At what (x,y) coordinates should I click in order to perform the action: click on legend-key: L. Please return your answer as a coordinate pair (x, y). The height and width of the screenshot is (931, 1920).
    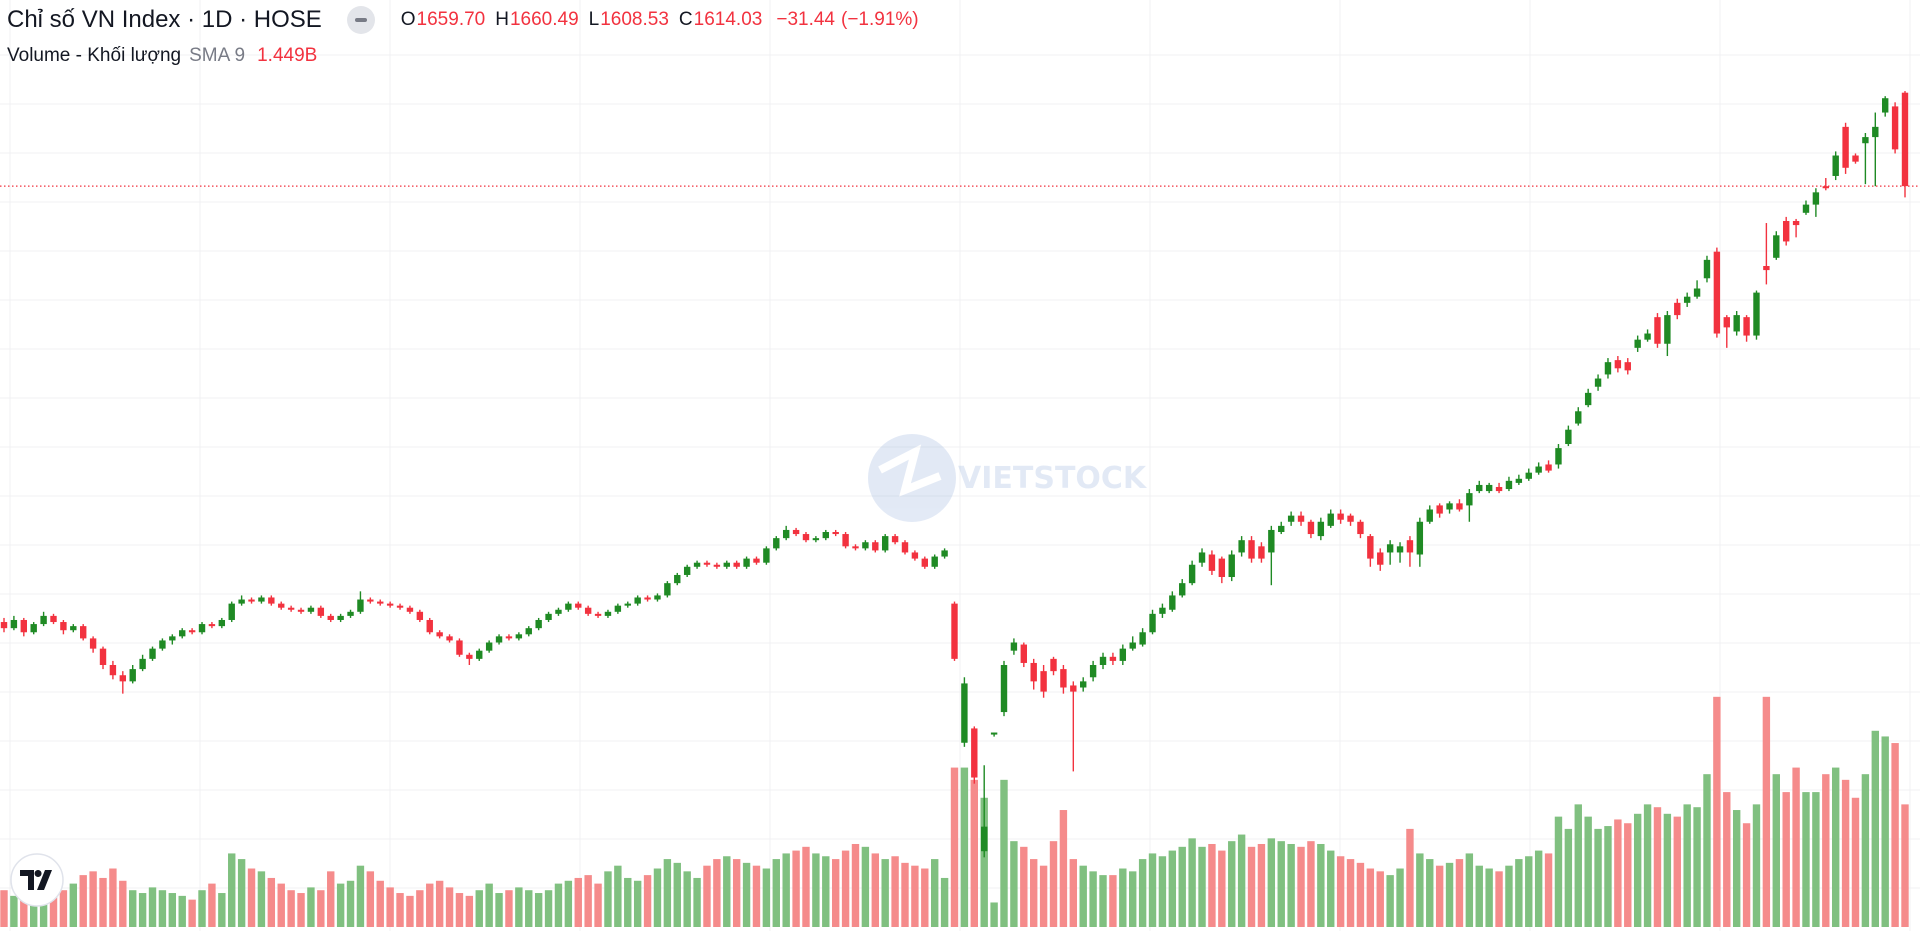
    Looking at the image, I should click on (594, 19).